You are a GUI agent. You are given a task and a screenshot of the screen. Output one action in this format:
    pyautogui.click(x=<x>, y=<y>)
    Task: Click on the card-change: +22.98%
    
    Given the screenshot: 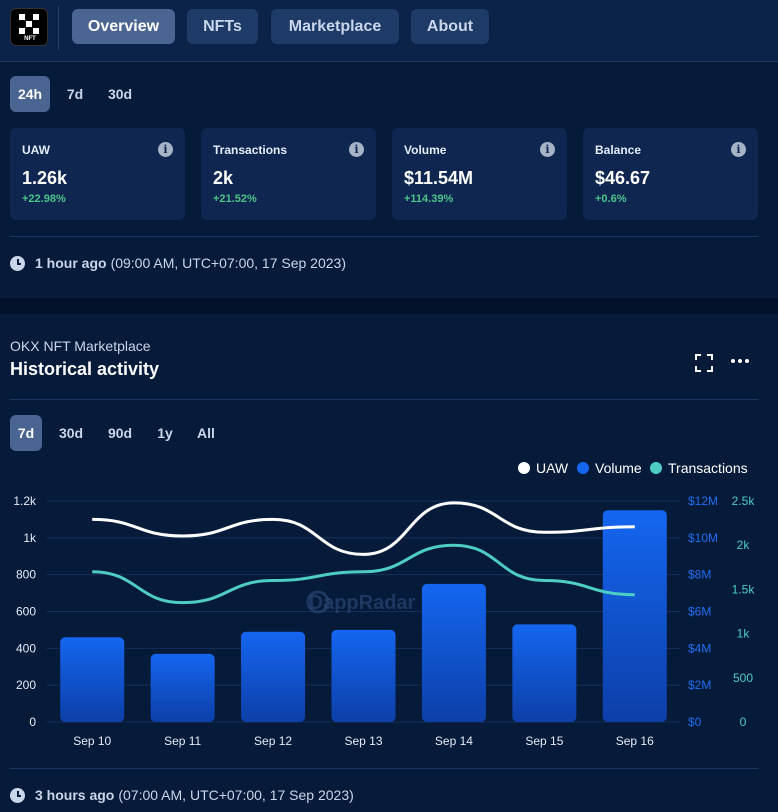 What is the action you would take?
    pyautogui.click(x=44, y=199)
    